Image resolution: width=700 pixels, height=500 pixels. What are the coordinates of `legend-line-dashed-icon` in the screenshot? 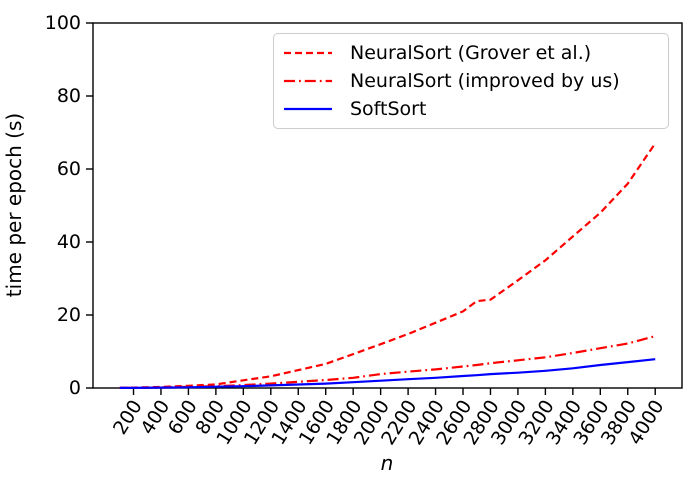 It's located at (308, 53).